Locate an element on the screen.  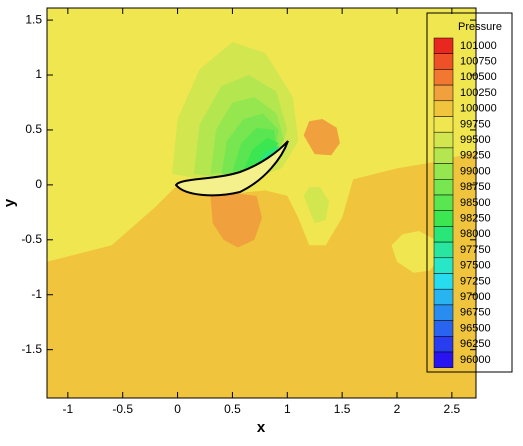
legend-label: 98000 is located at coordinates (475, 234).